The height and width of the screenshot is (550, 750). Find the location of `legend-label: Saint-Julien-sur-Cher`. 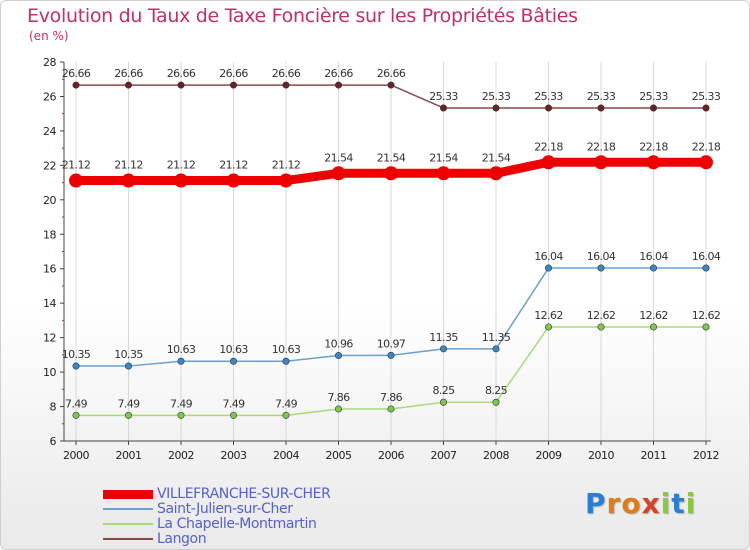

legend-label: Saint-Julien-sur-Cher is located at coordinates (225, 509).